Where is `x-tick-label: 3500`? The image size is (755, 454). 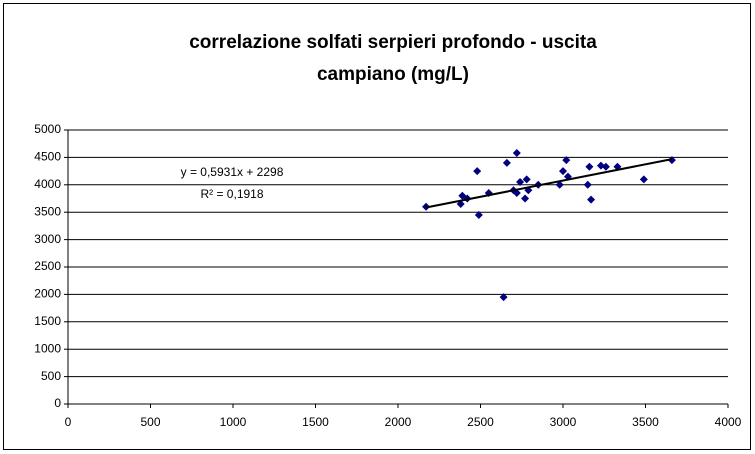
x-tick-label: 3500 is located at coordinates (645, 422).